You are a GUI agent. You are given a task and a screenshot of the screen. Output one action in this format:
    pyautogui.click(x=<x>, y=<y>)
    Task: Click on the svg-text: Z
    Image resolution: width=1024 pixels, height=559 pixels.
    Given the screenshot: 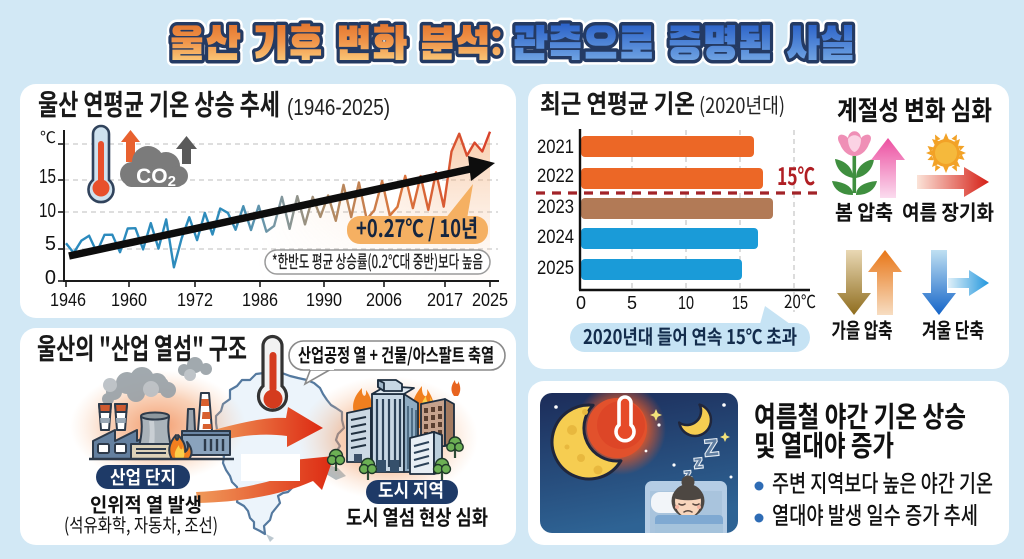 What is the action you would take?
    pyautogui.click(x=711, y=447)
    